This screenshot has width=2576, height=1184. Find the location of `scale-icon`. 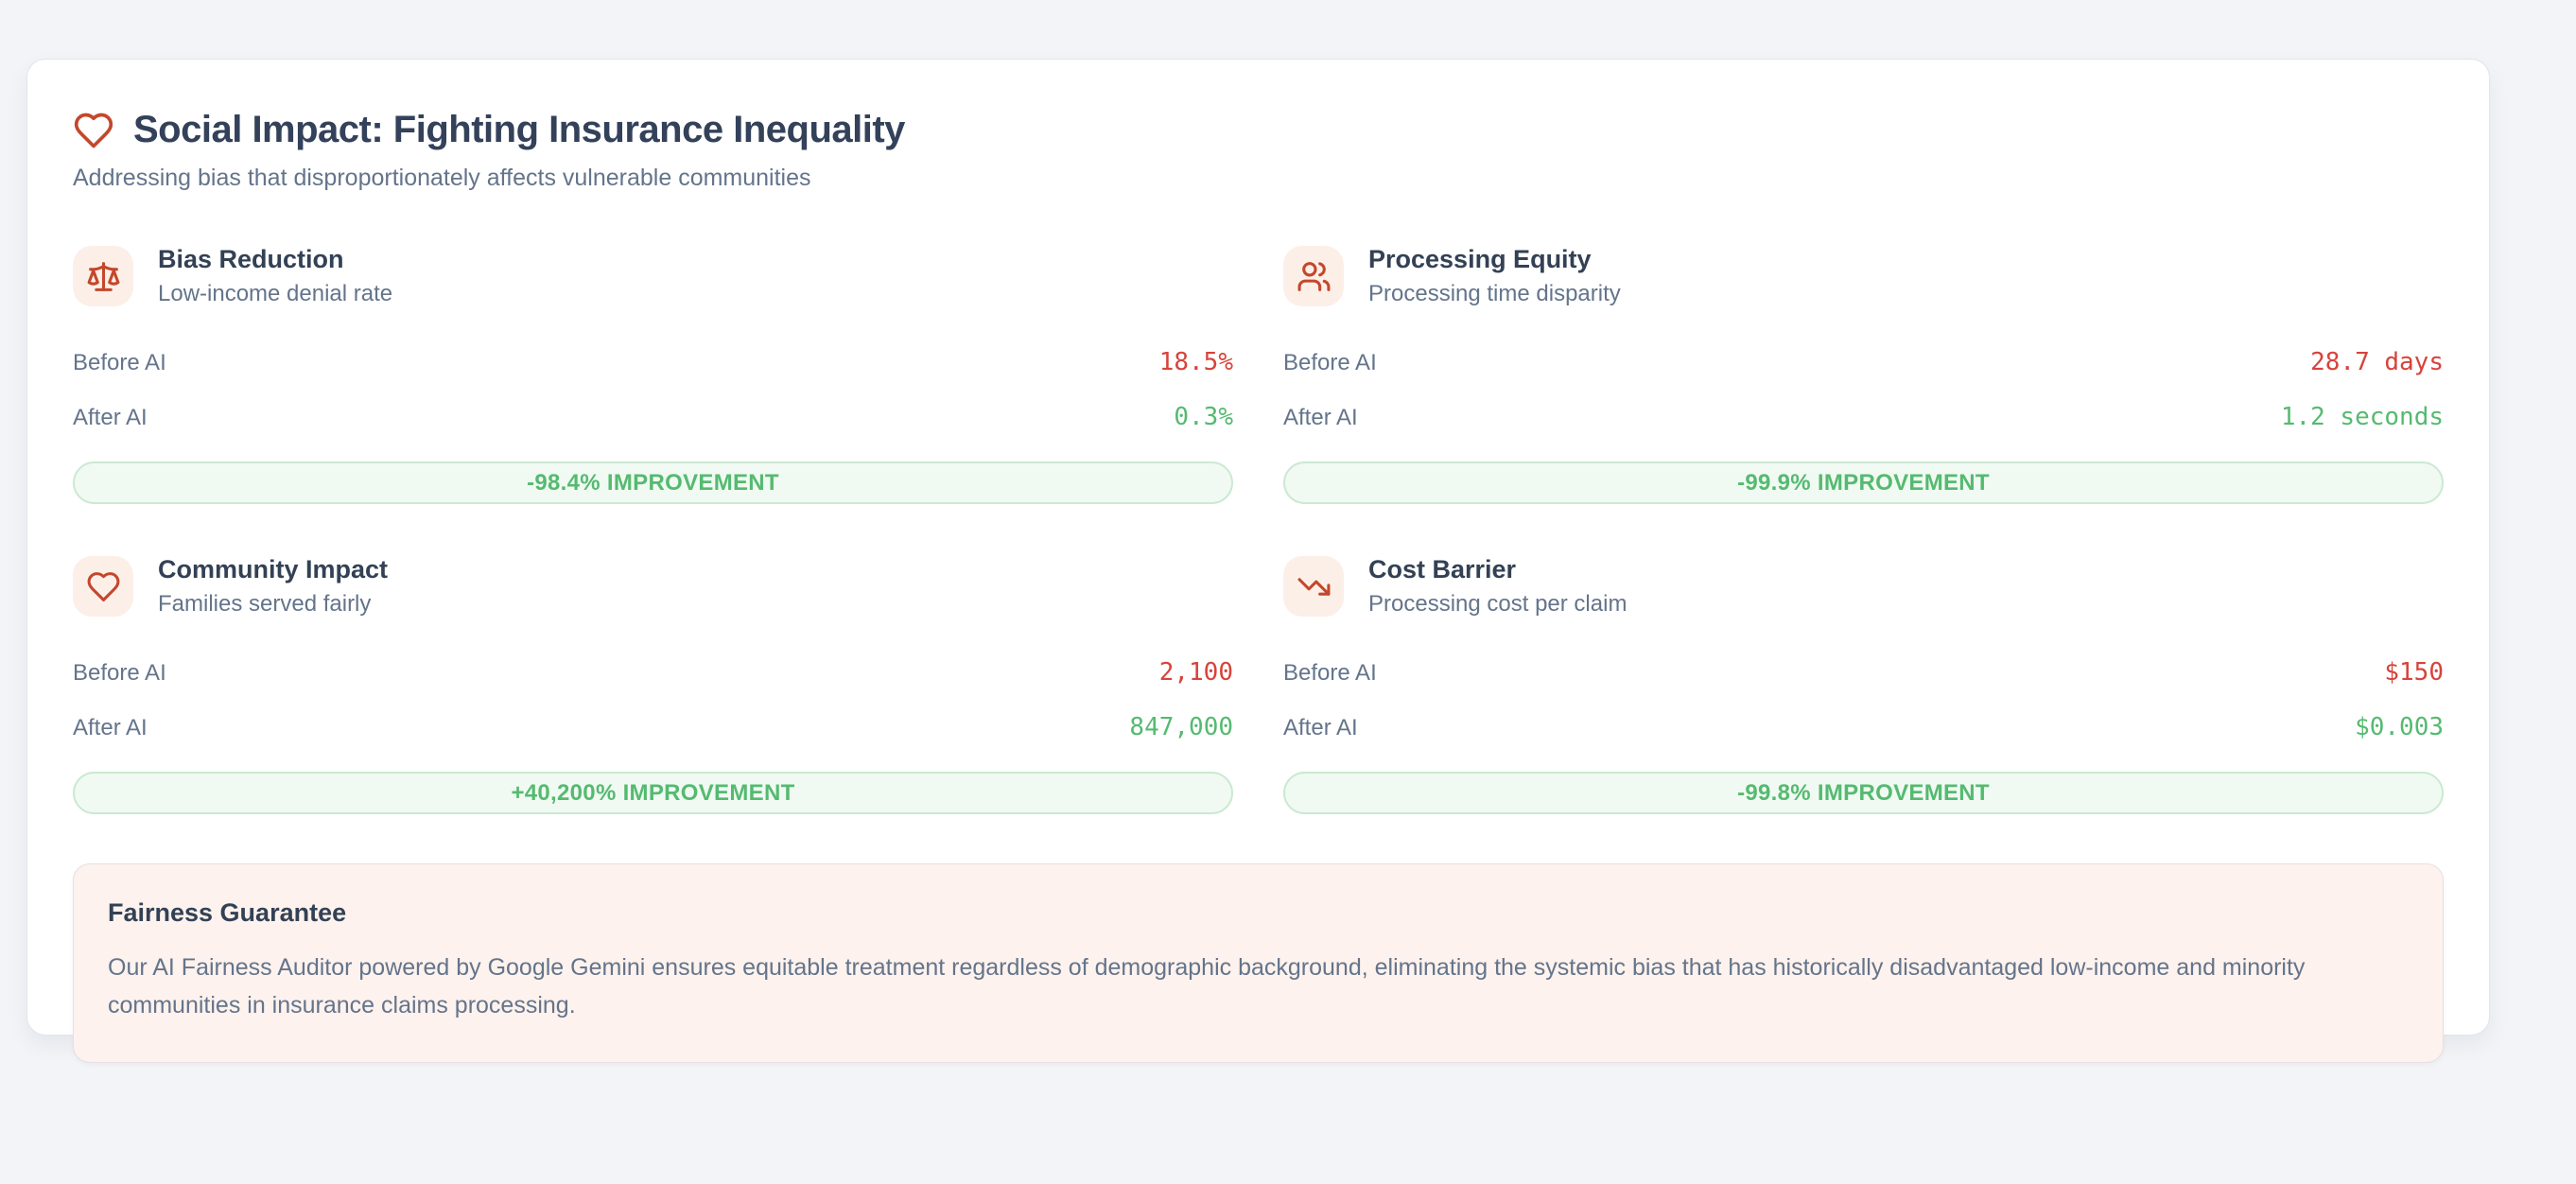

scale-icon is located at coordinates (103, 276).